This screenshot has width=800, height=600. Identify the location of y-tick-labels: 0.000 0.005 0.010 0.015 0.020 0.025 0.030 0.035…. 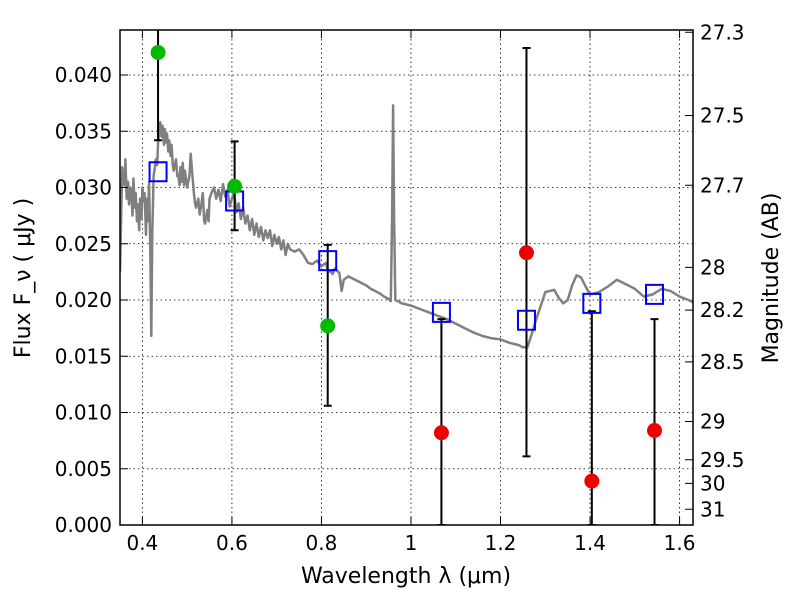
(83, 300).